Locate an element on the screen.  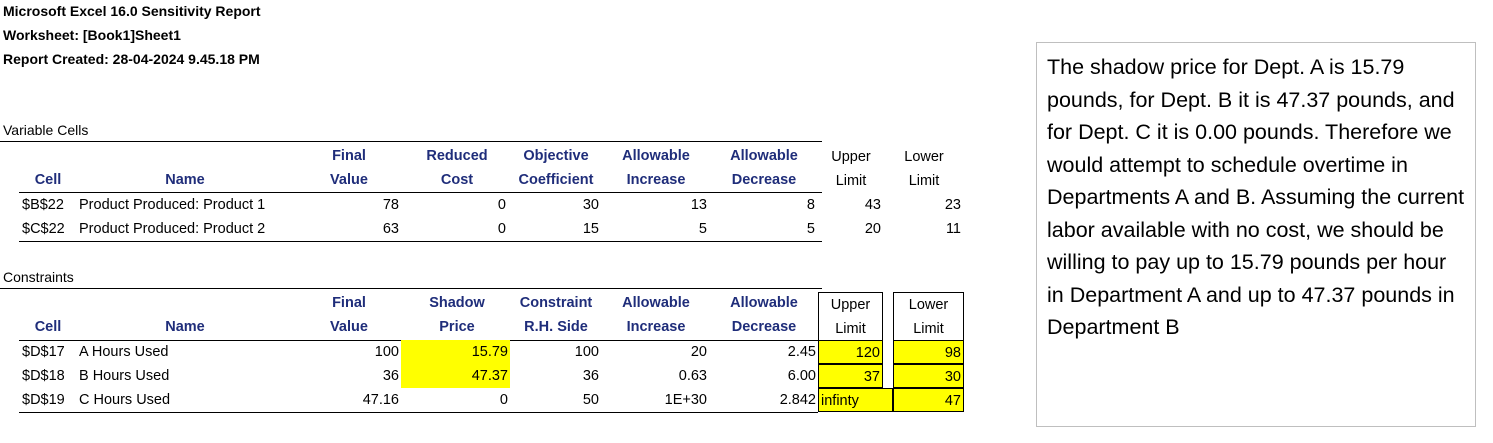
shadow-price: 15.79 is located at coordinates (455, 352).